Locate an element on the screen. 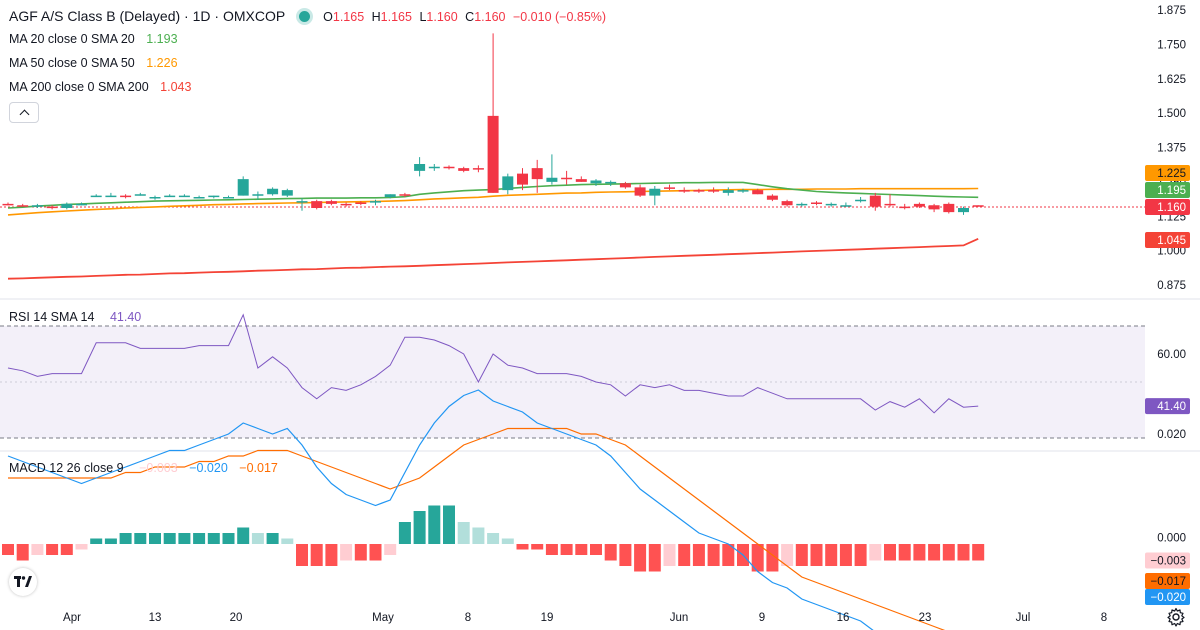 The image size is (1200, 630). macd-tag: −0.020 is located at coordinates (1169, 598).